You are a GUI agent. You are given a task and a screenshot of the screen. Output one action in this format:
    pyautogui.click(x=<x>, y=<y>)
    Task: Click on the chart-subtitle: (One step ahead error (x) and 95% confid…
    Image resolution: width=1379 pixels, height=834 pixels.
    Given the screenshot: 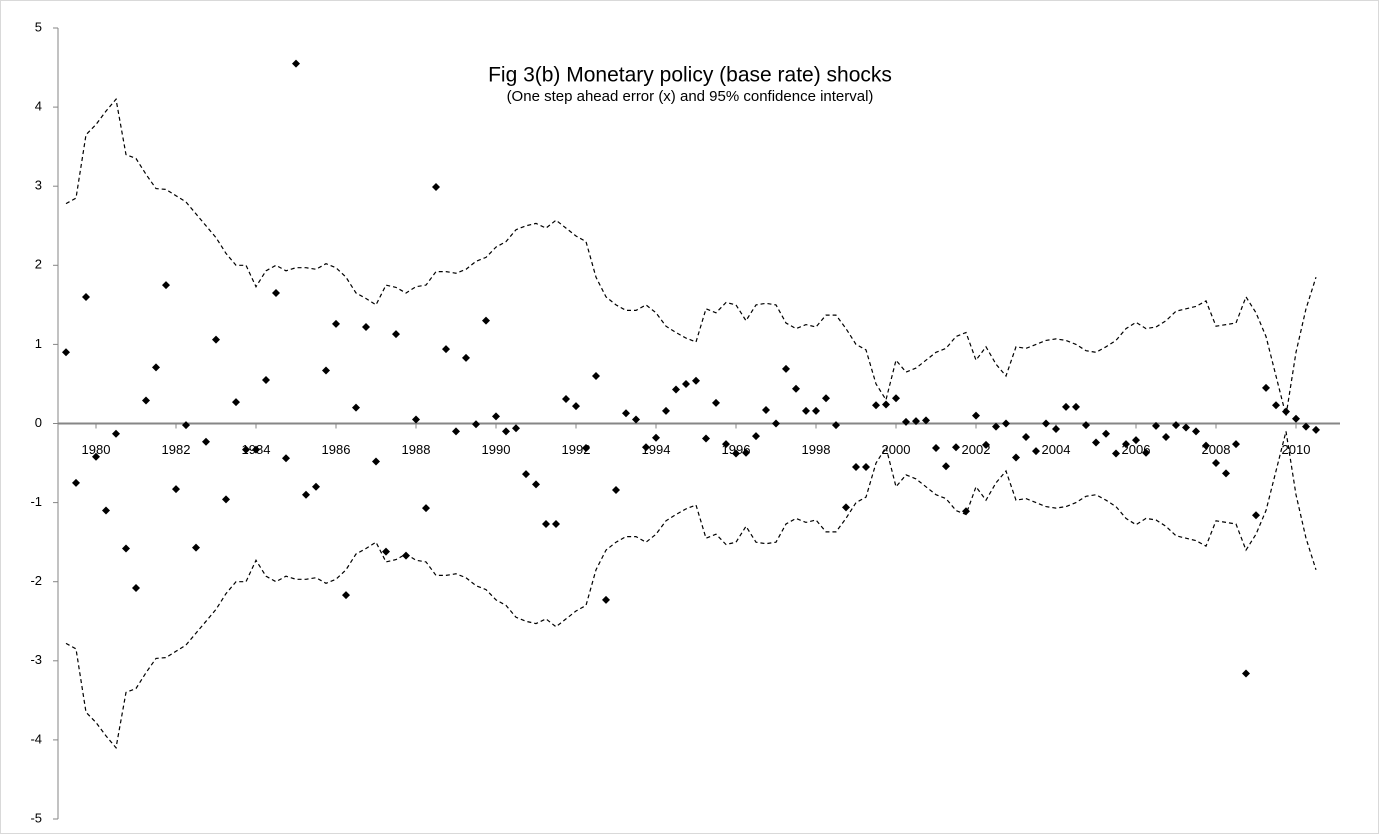 What is the action you would take?
    pyautogui.click(x=690, y=96)
    